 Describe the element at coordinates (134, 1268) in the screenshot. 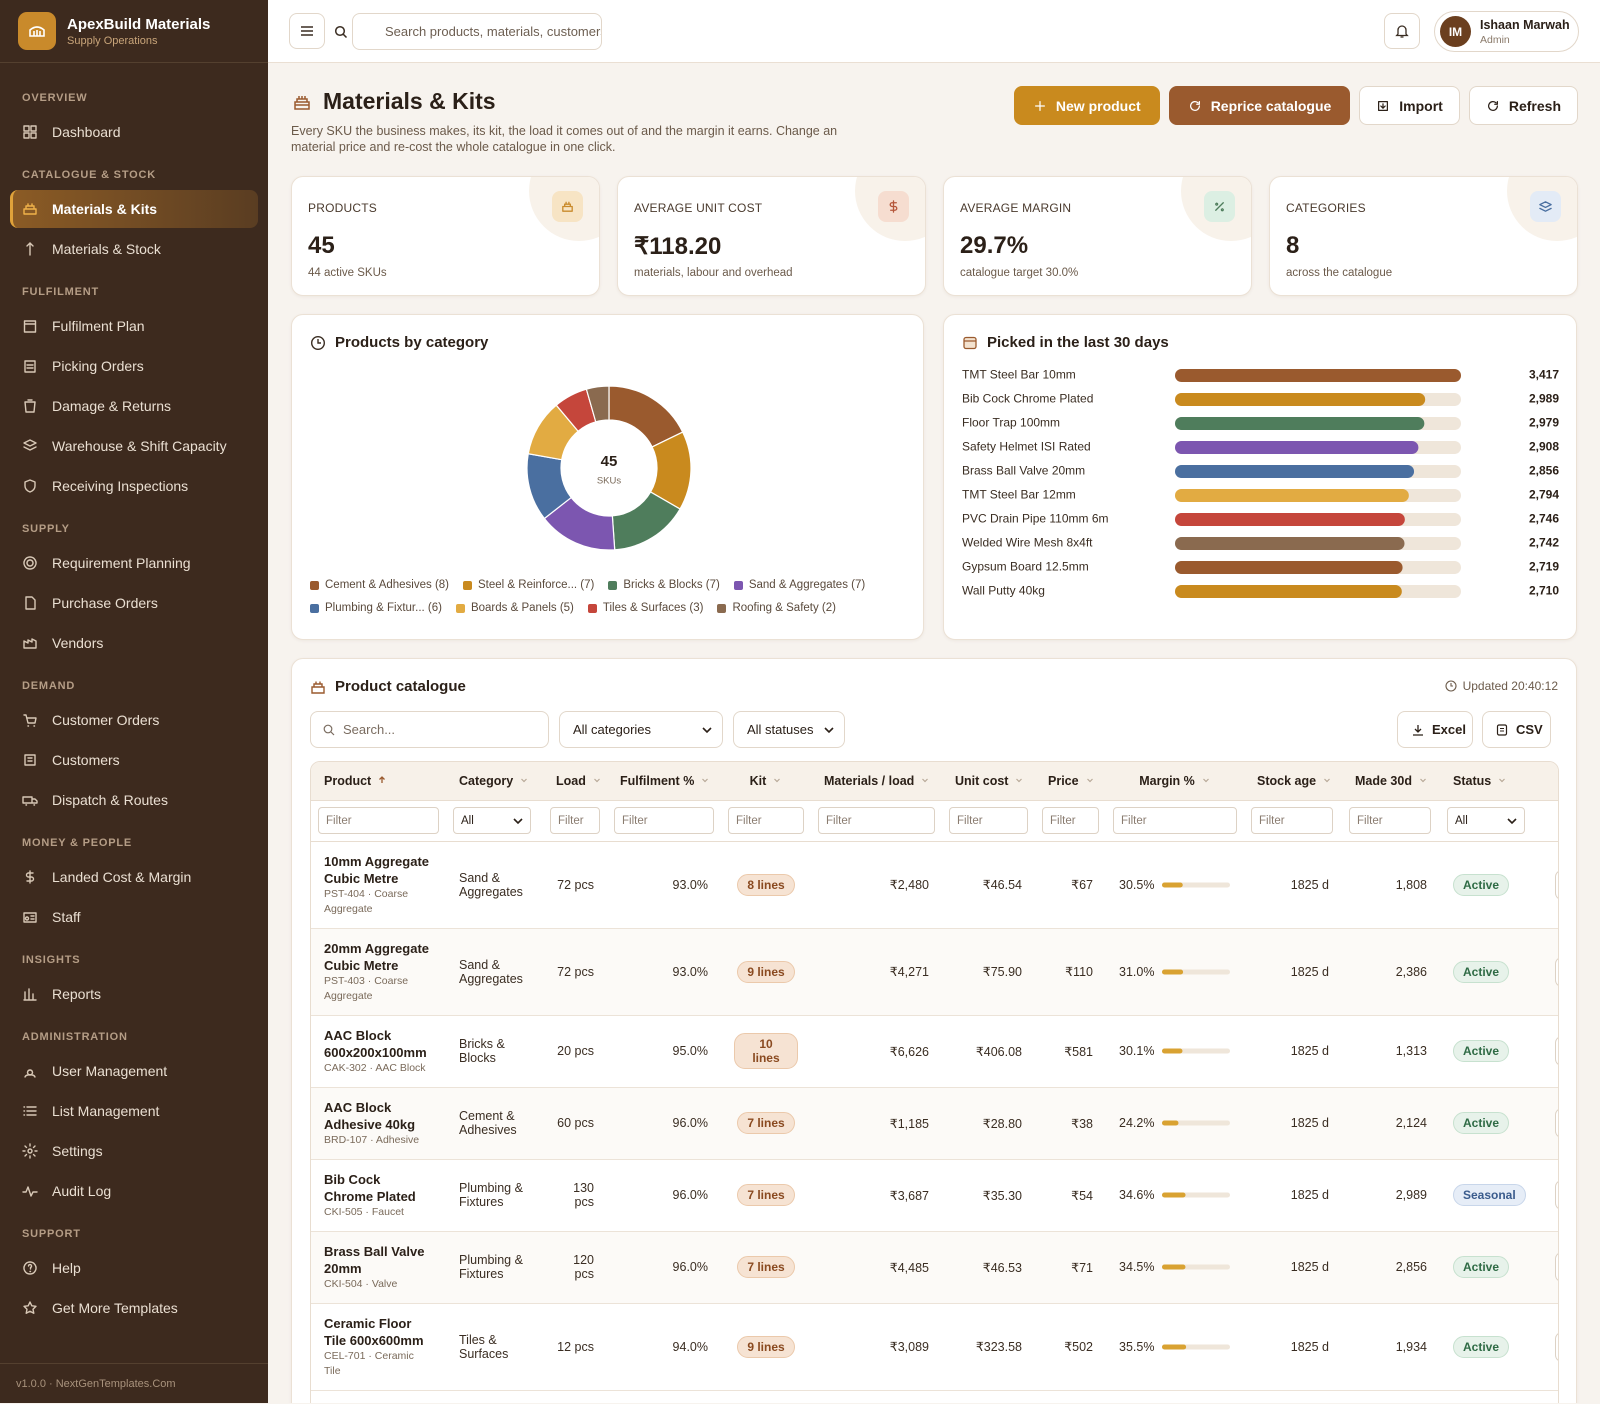

I see `nav-item: Help` at that location.